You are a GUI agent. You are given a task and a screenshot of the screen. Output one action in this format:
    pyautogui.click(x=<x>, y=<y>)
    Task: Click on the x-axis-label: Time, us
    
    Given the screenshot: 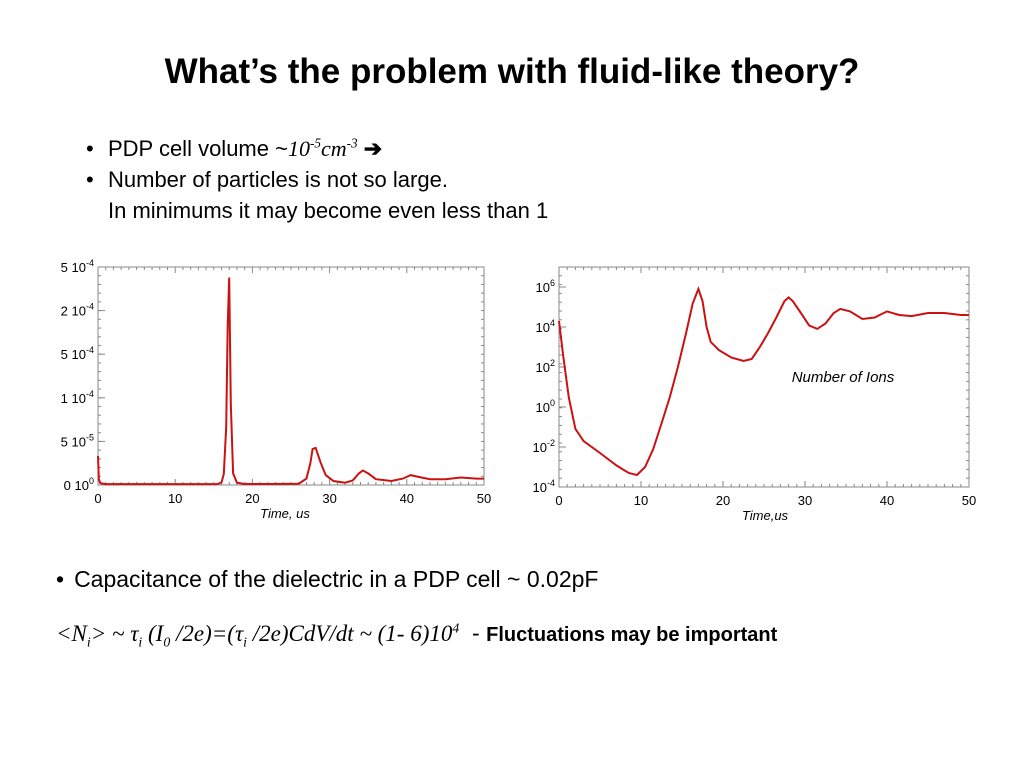 What is the action you would take?
    pyautogui.click(x=285, y=513)
    